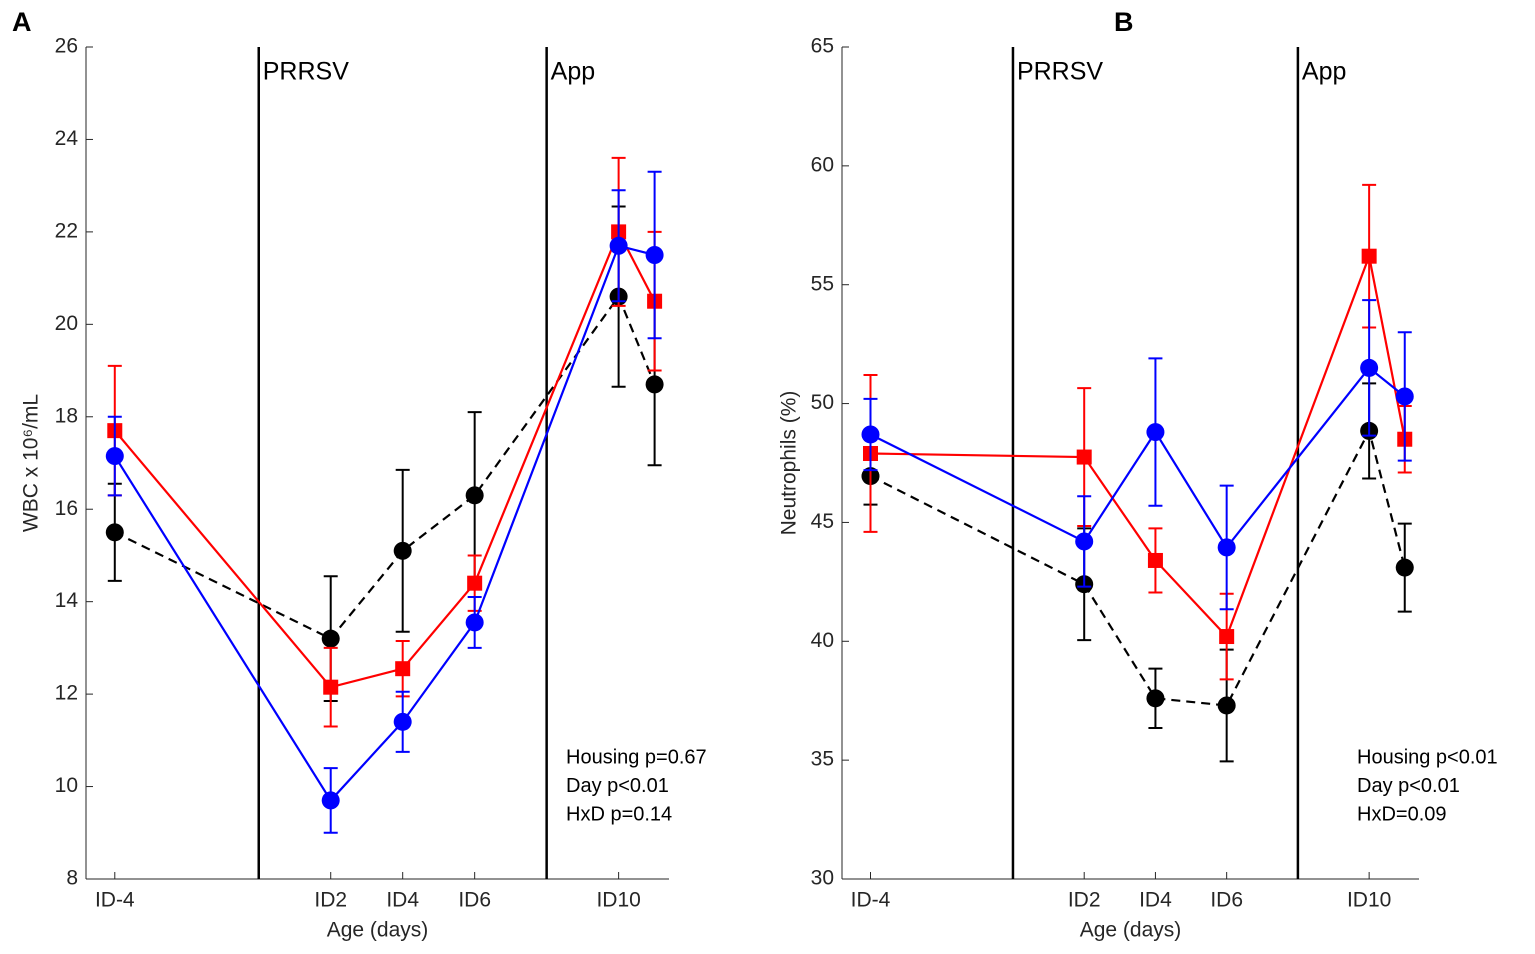  Describe the element at coordinates (66, 693) in the screenshot. I see `y-tick-label: 12` at that location.